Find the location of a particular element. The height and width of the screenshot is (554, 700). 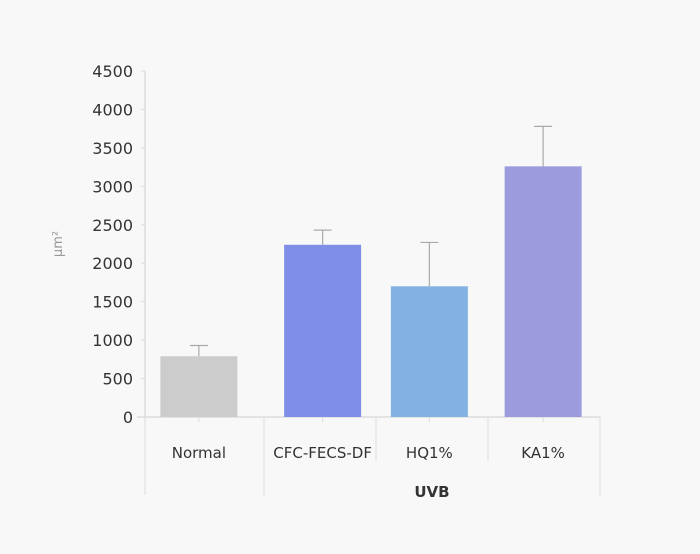

y-tick-label: 2000 is located at coordinates (112, 263).